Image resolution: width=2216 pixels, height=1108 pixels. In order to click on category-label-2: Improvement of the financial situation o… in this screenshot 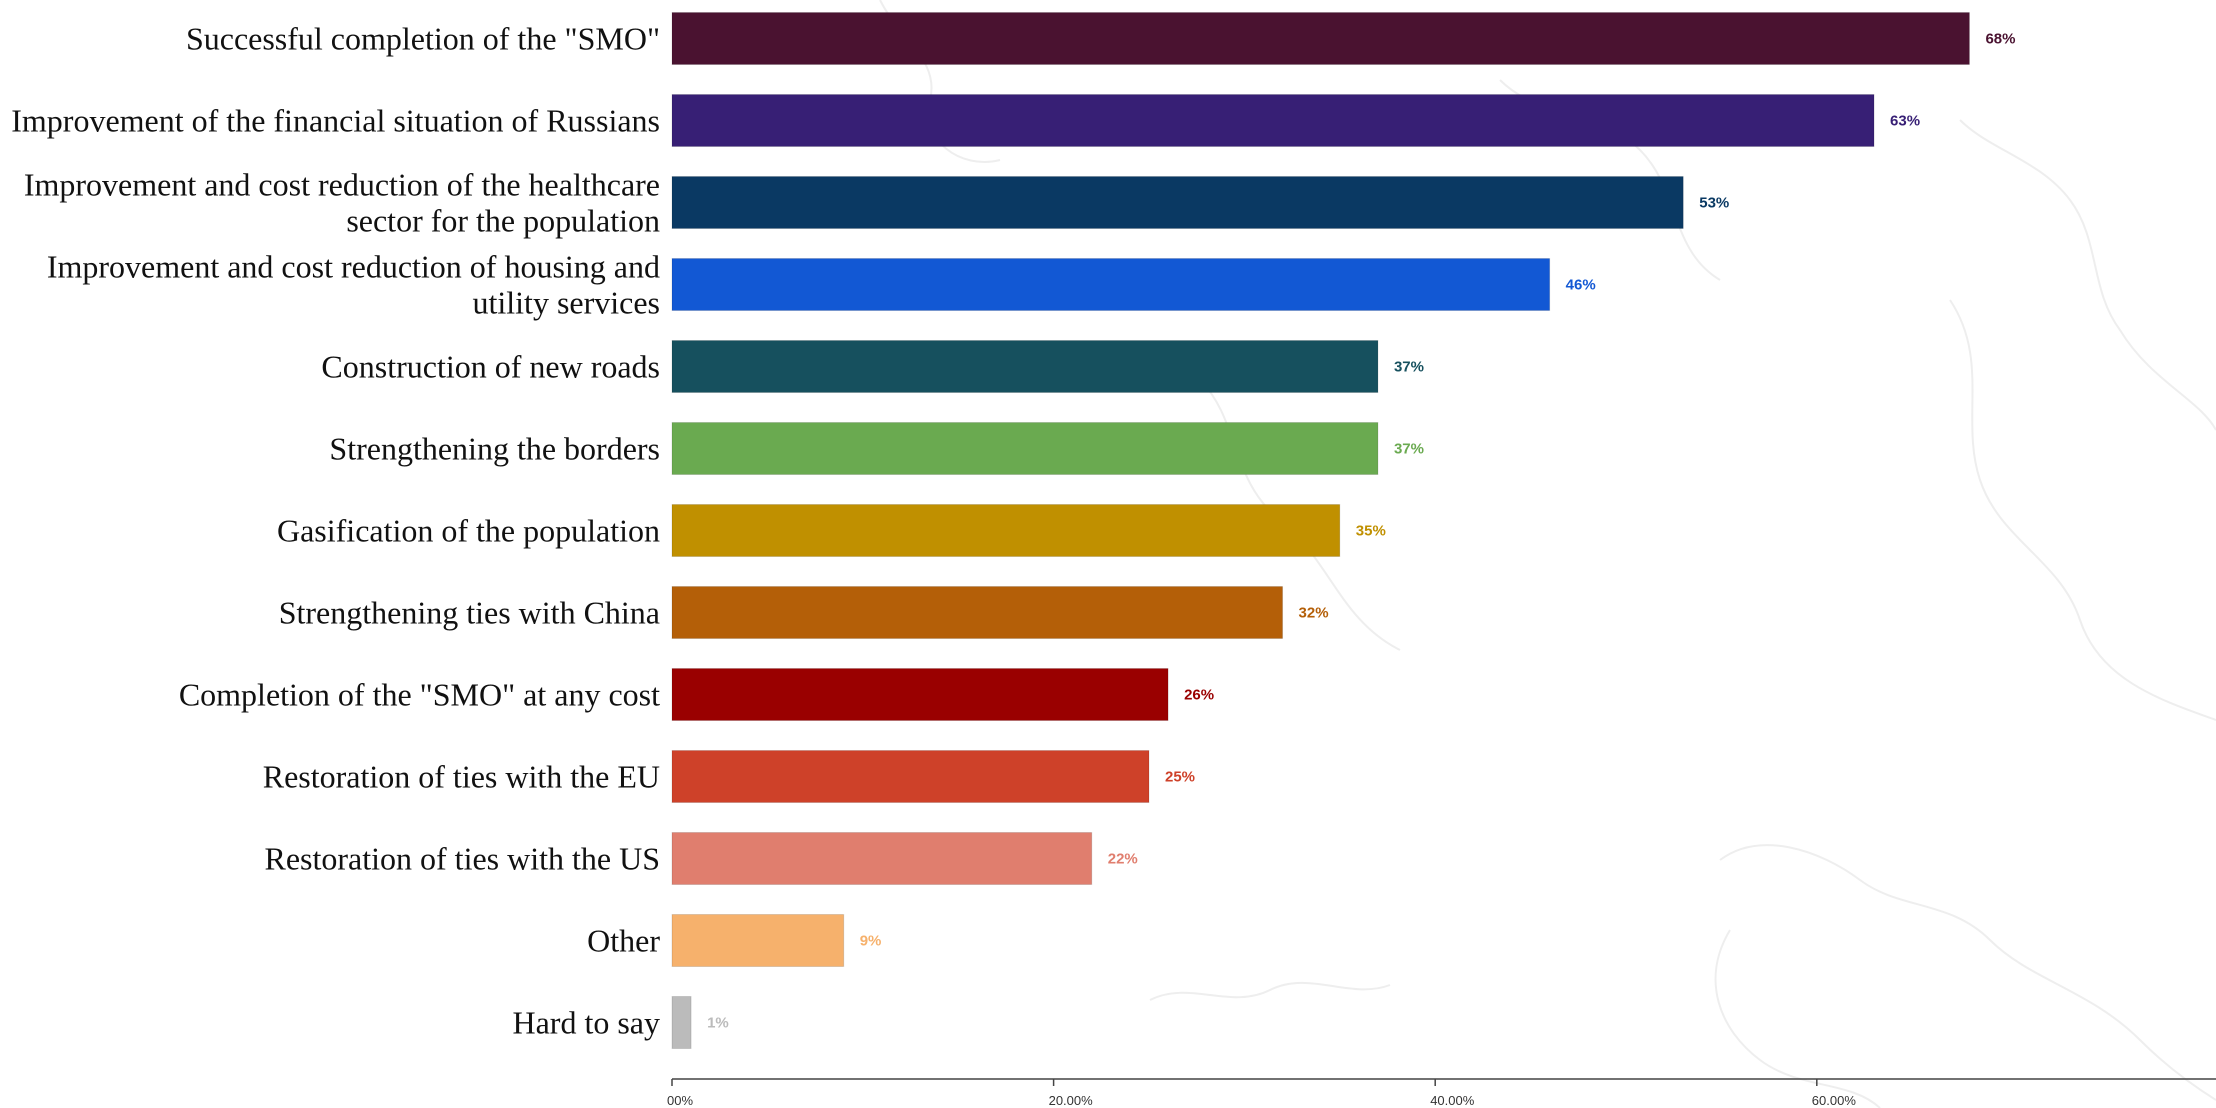, I will do `click(335, 121)`.